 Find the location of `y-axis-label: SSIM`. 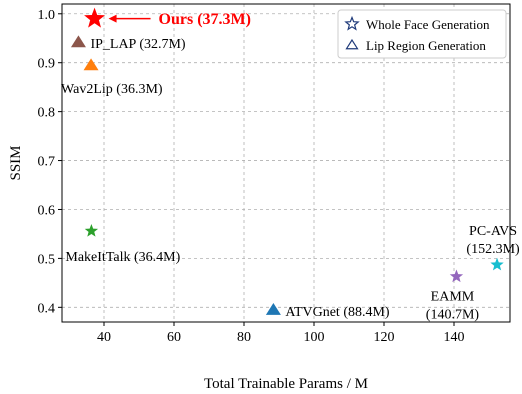

y-axis-label: SSIM is located at coordinates (16, 162).